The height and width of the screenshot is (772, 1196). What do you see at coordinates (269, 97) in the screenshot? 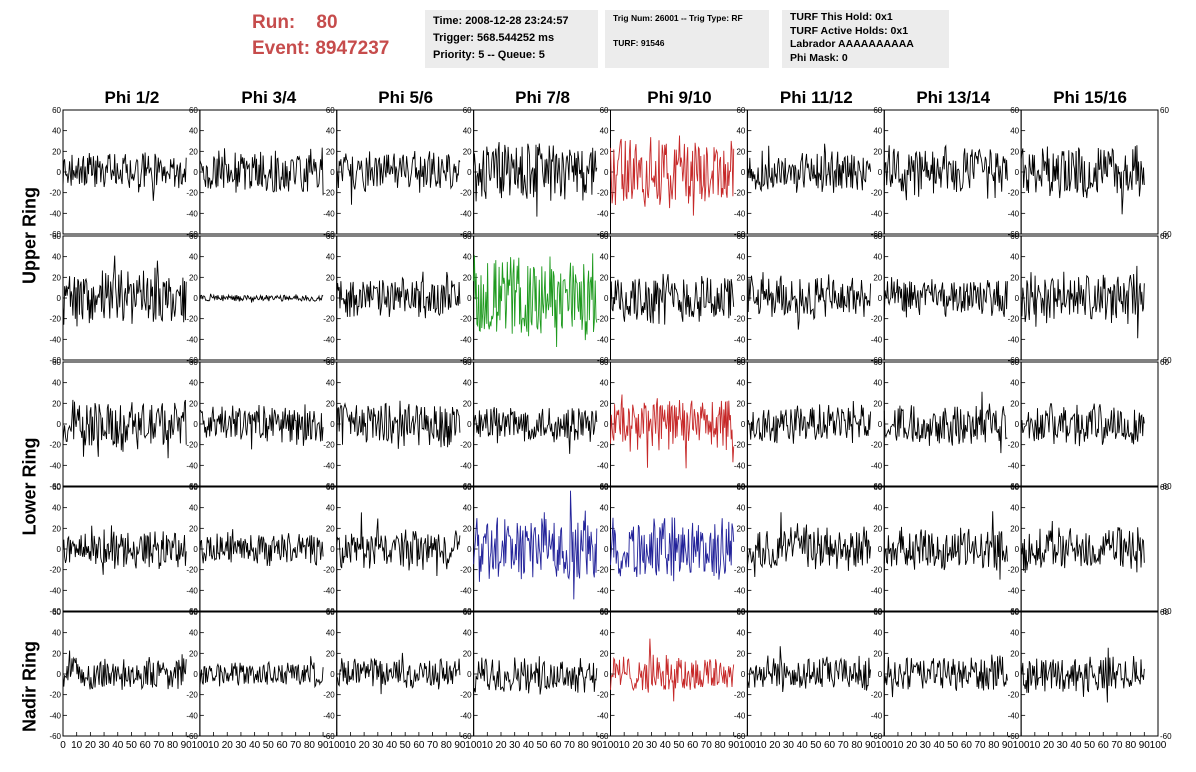
I see `column-title: Phi 3/4` at bounding box center [269, 97].